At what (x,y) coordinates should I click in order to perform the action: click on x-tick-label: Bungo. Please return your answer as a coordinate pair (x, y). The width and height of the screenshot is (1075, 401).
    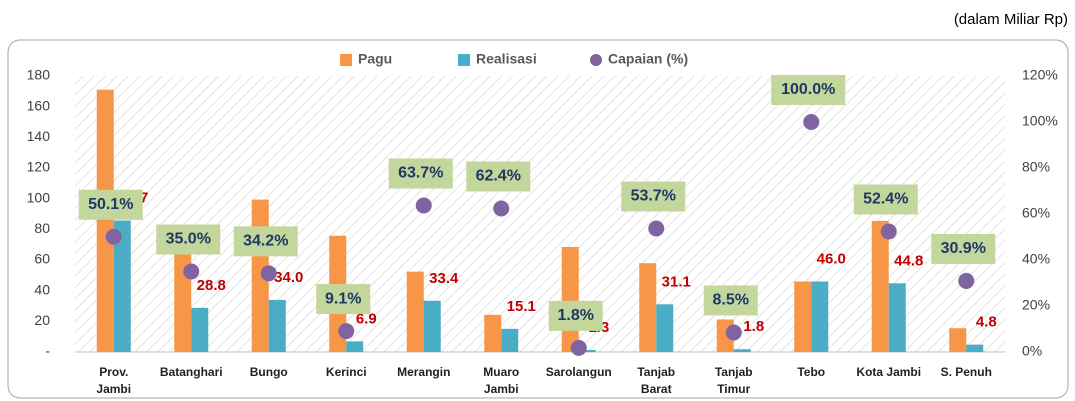
    Looking at the image, I should click on (269, 372).